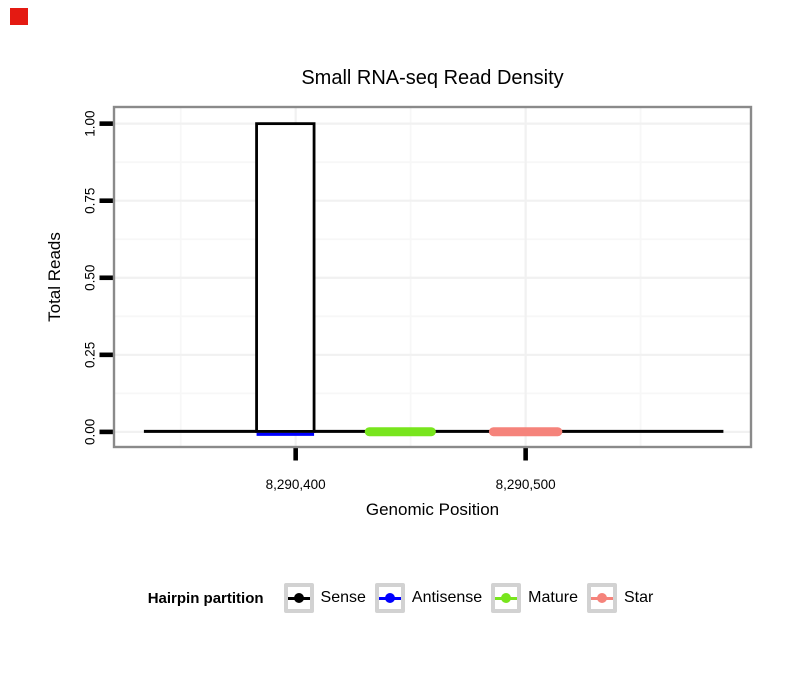 This screenshot has height=690, width=810. Describe the element at coordinates (285, 277) in the screenshot. I see `sense-peak` at that location.